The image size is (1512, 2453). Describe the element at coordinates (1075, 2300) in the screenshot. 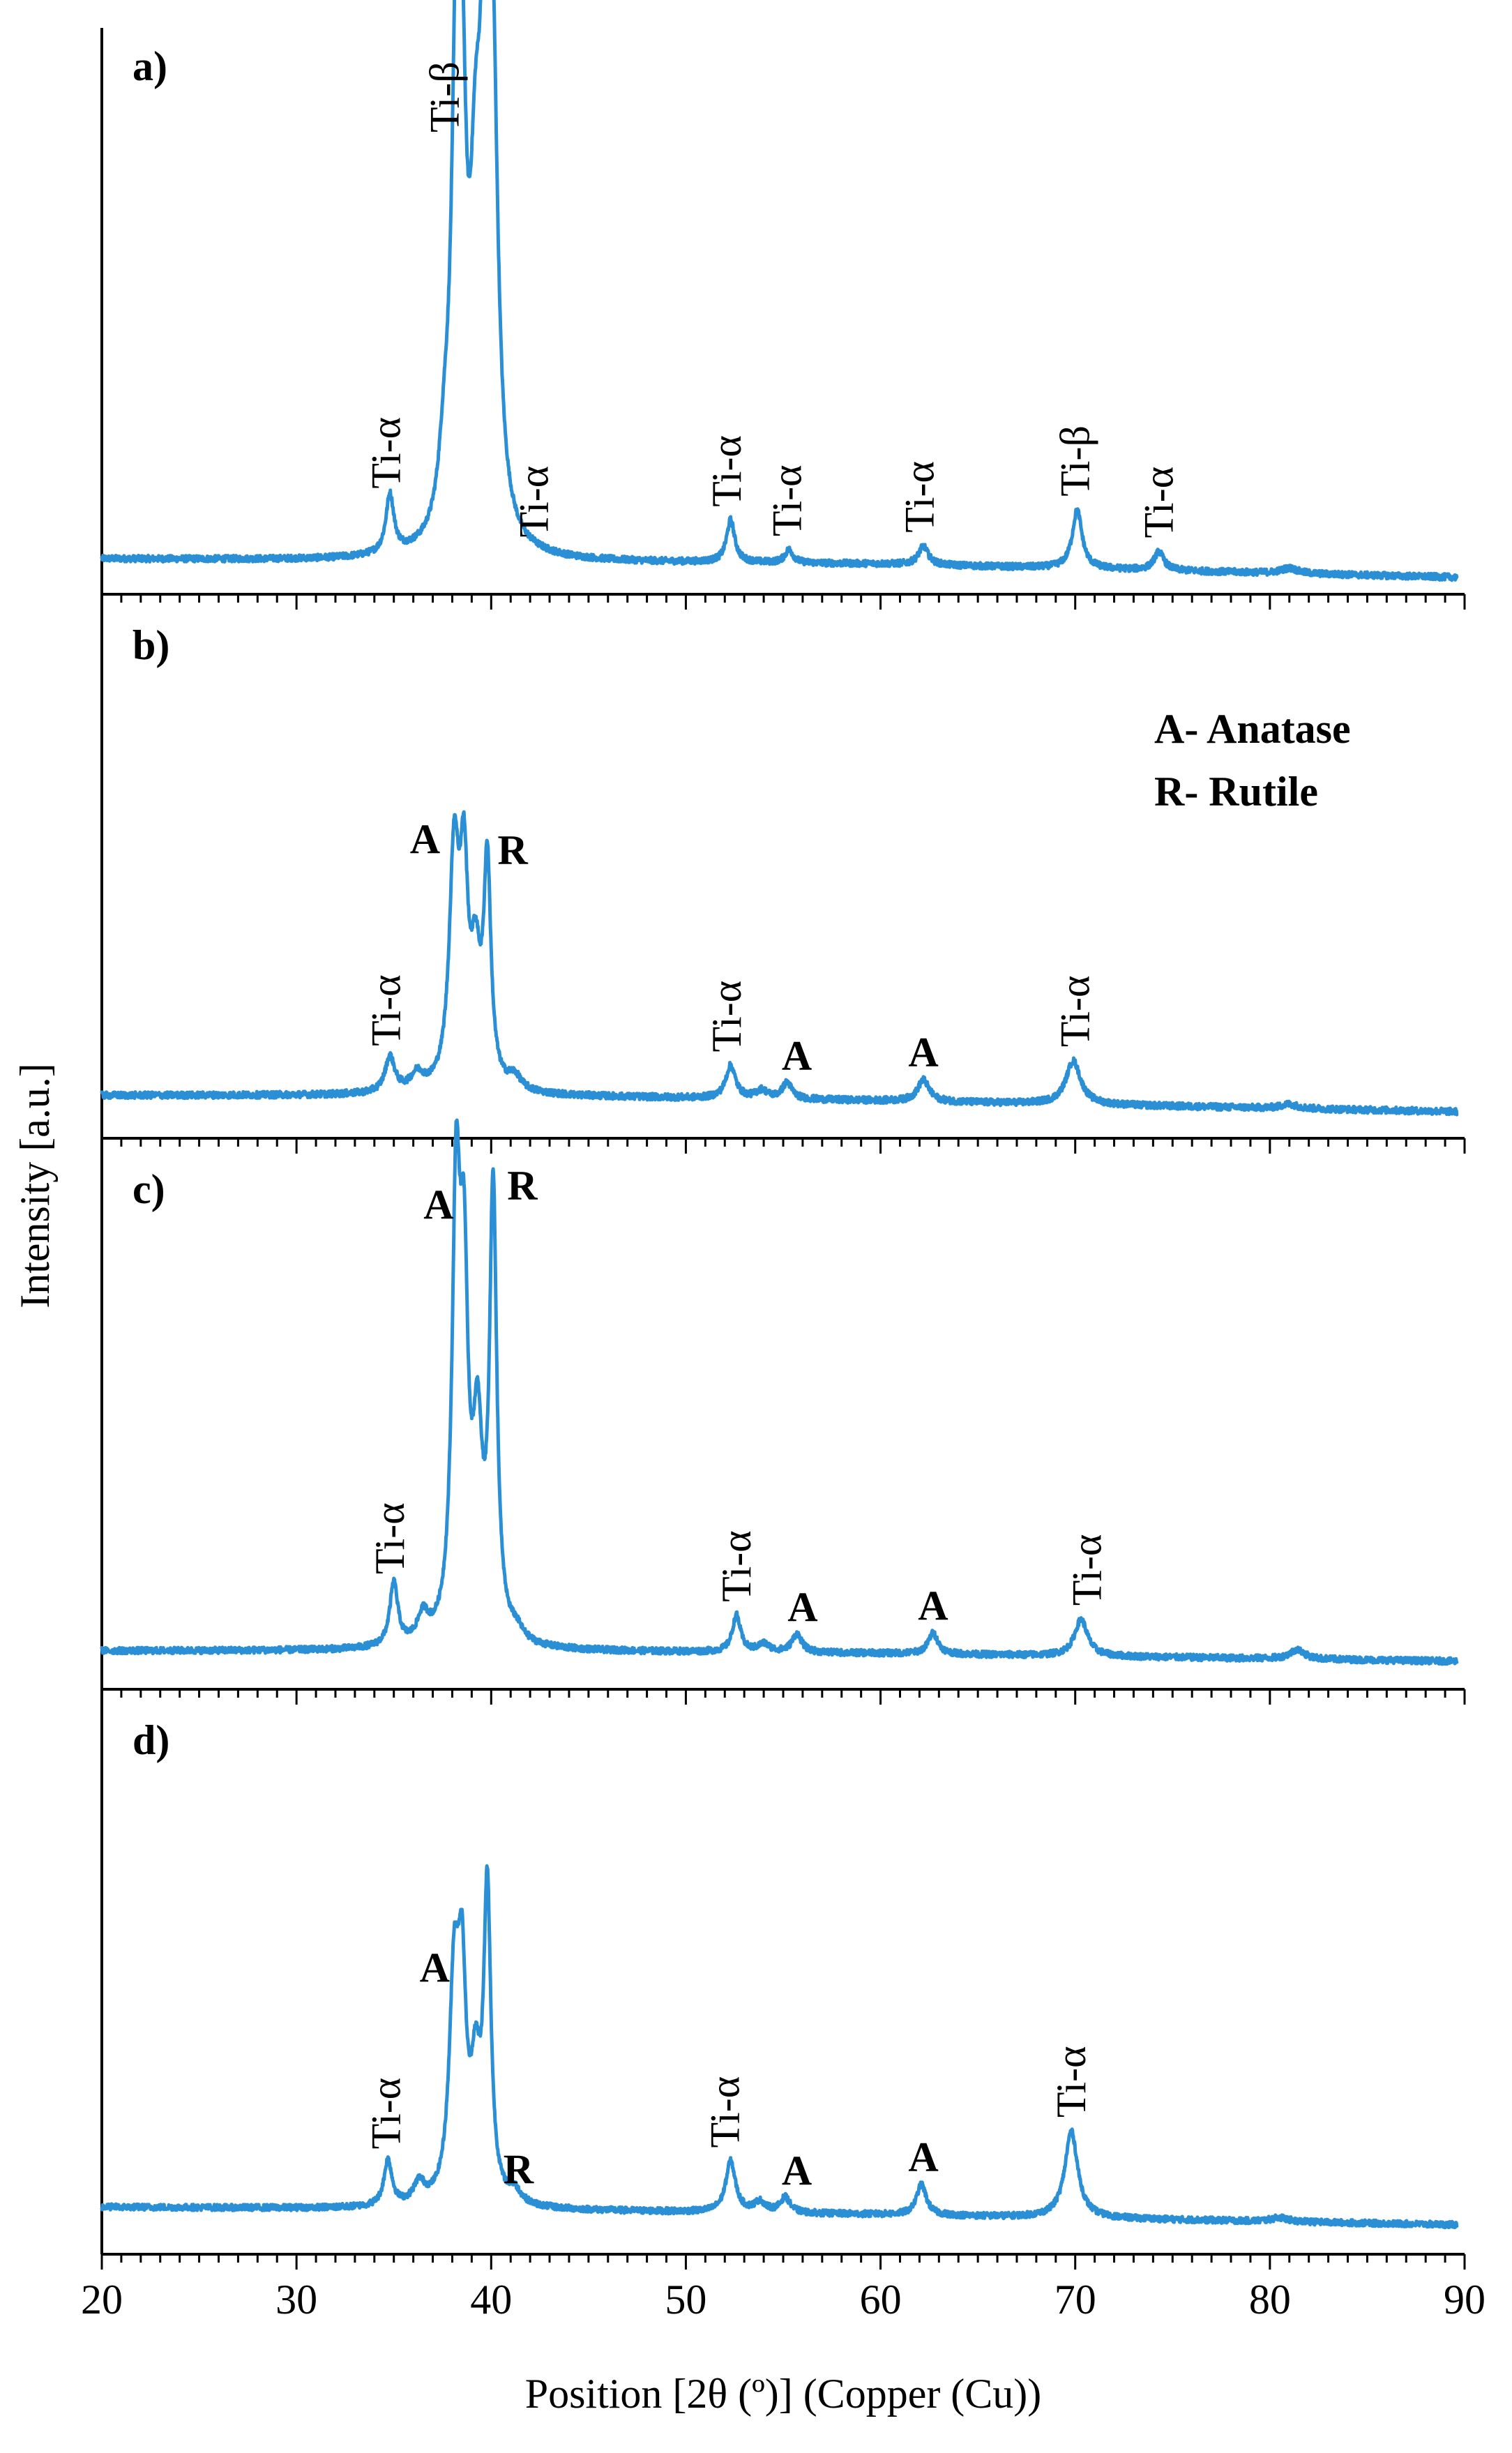

I see `x-tick-label: 70` at that location.